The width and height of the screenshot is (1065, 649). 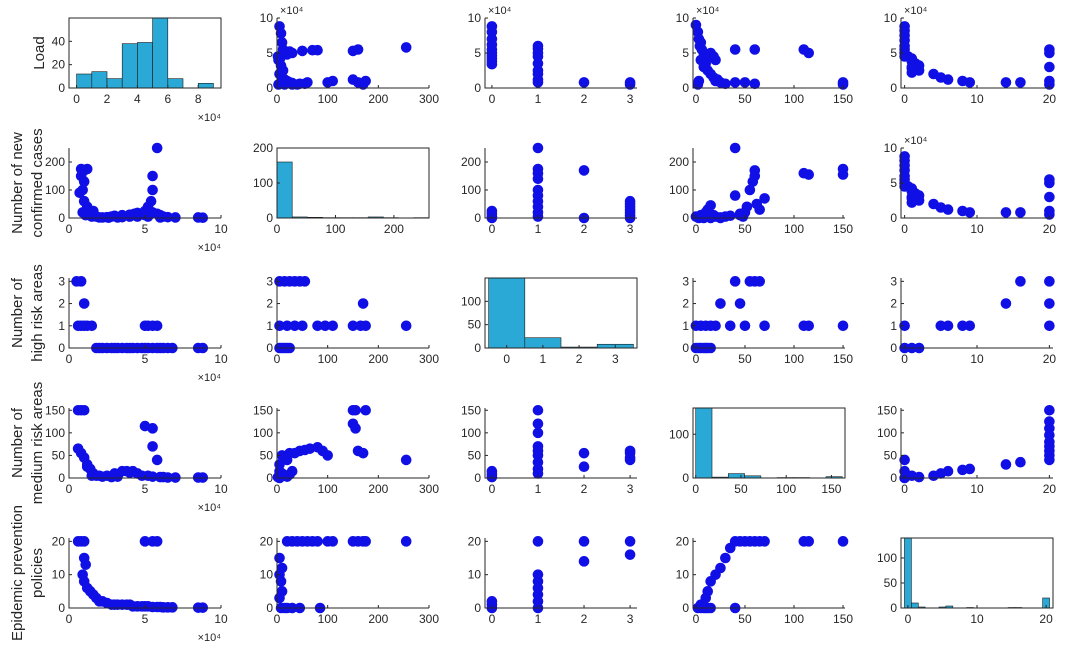 What do you see at coordinates (27, 182) in the screenshot?
I see `row-label-2: Number of new confirmed cases` at bounding box center [27, 182].